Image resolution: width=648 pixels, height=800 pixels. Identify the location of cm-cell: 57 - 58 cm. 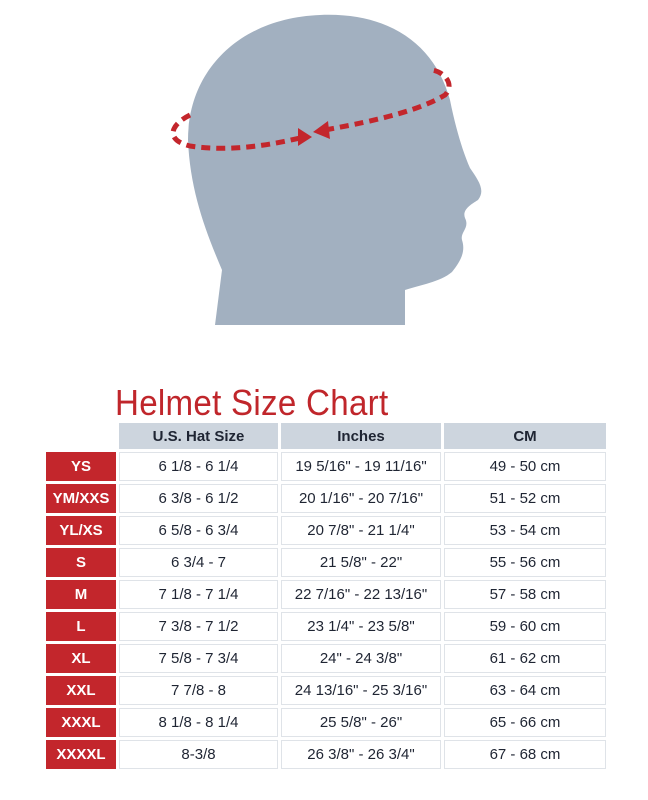
(525, 594).